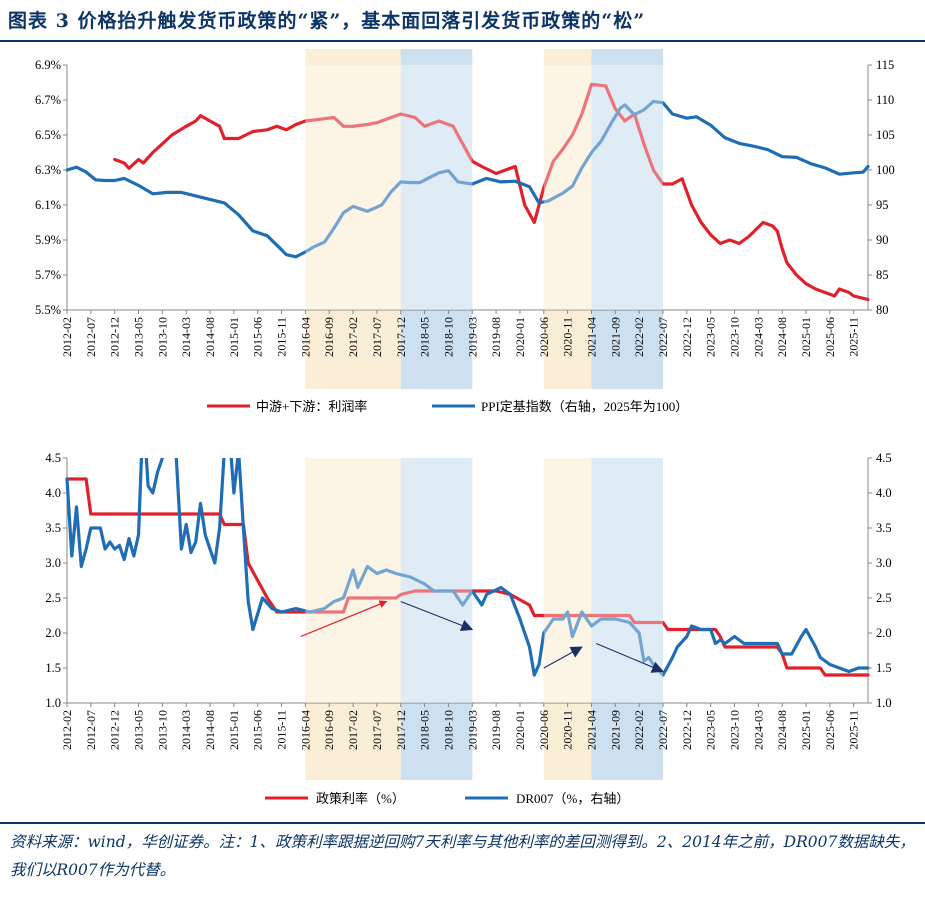  Describe the element at coordinates (884, 703) in the screenshot. I see `y-tick-label-right: 1.0` at that location.